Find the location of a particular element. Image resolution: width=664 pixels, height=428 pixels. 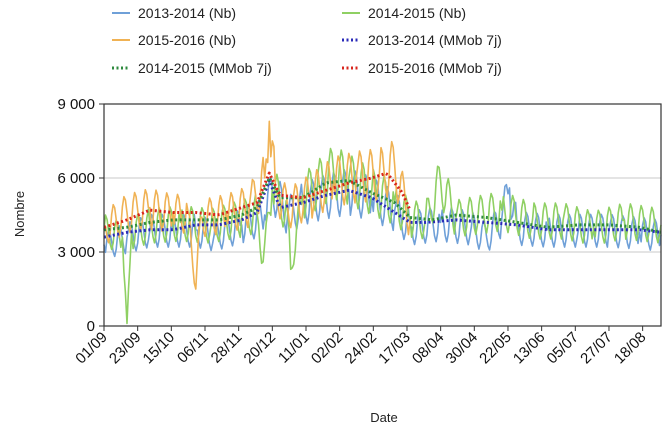

x-tick-label: 18/08 is located at coordinates (630, 348).